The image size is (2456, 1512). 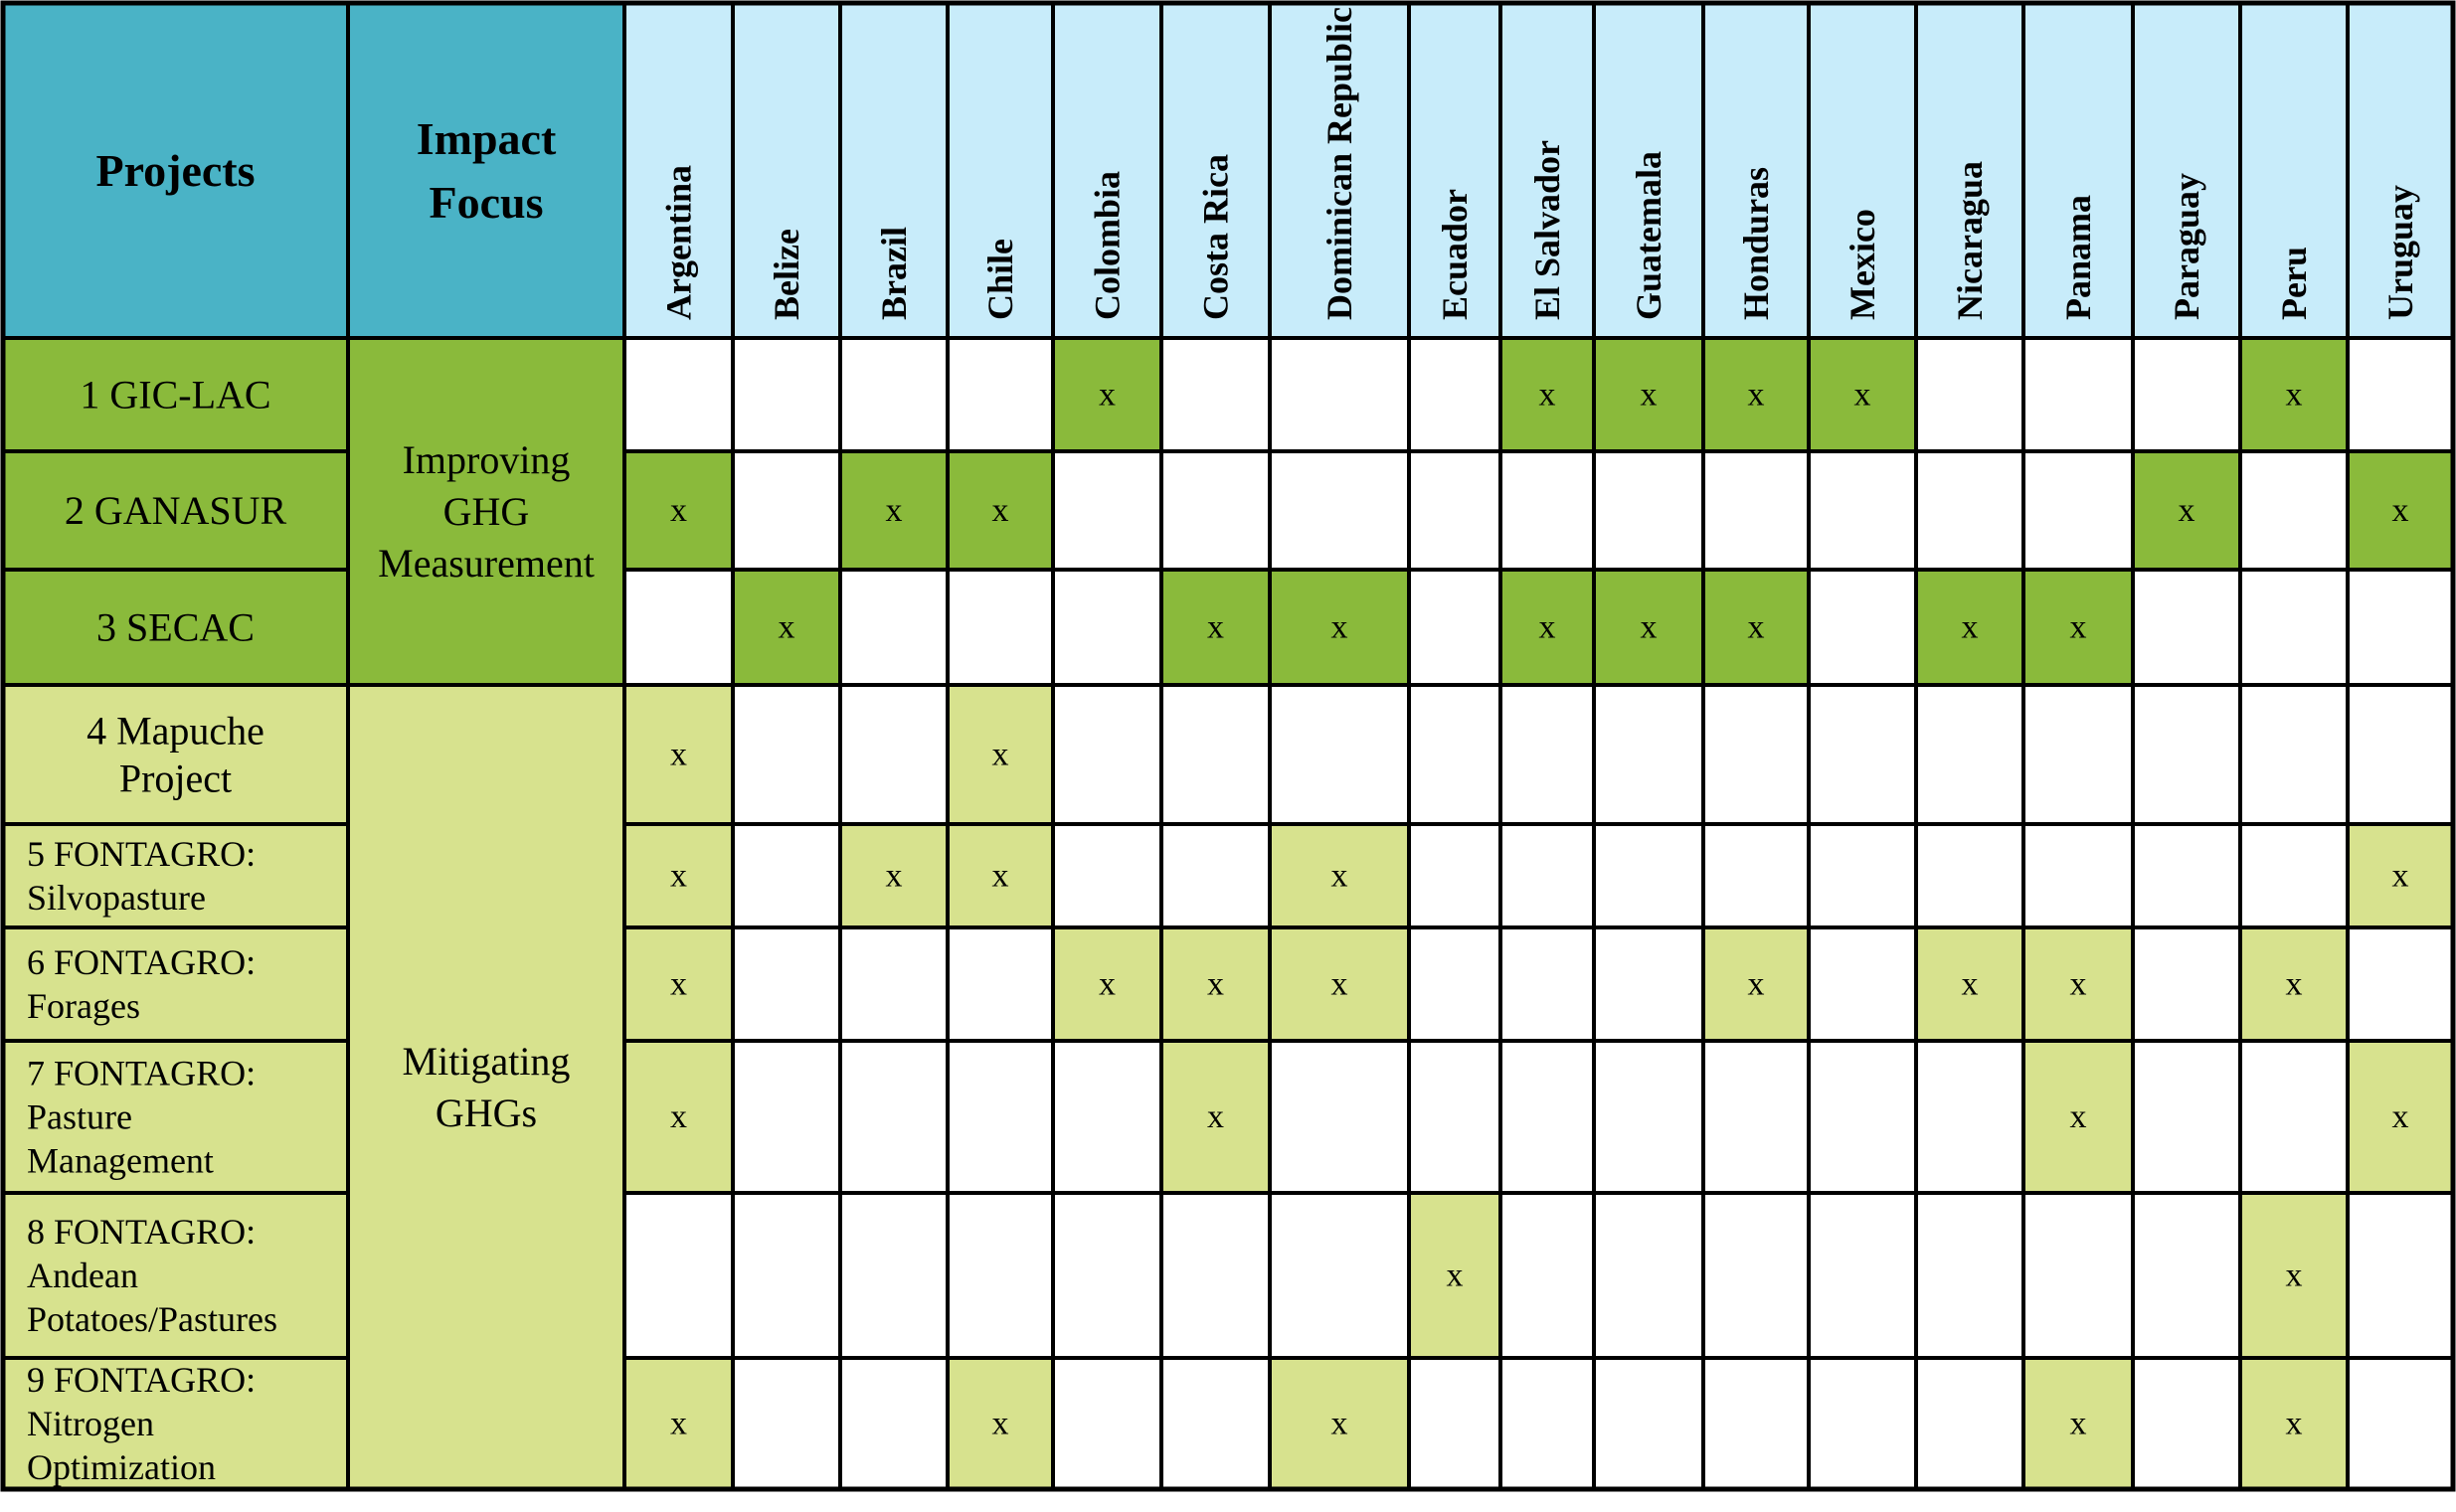 I want to click on project-row-1-mark-peru: x, so click(x=2294, y=395).